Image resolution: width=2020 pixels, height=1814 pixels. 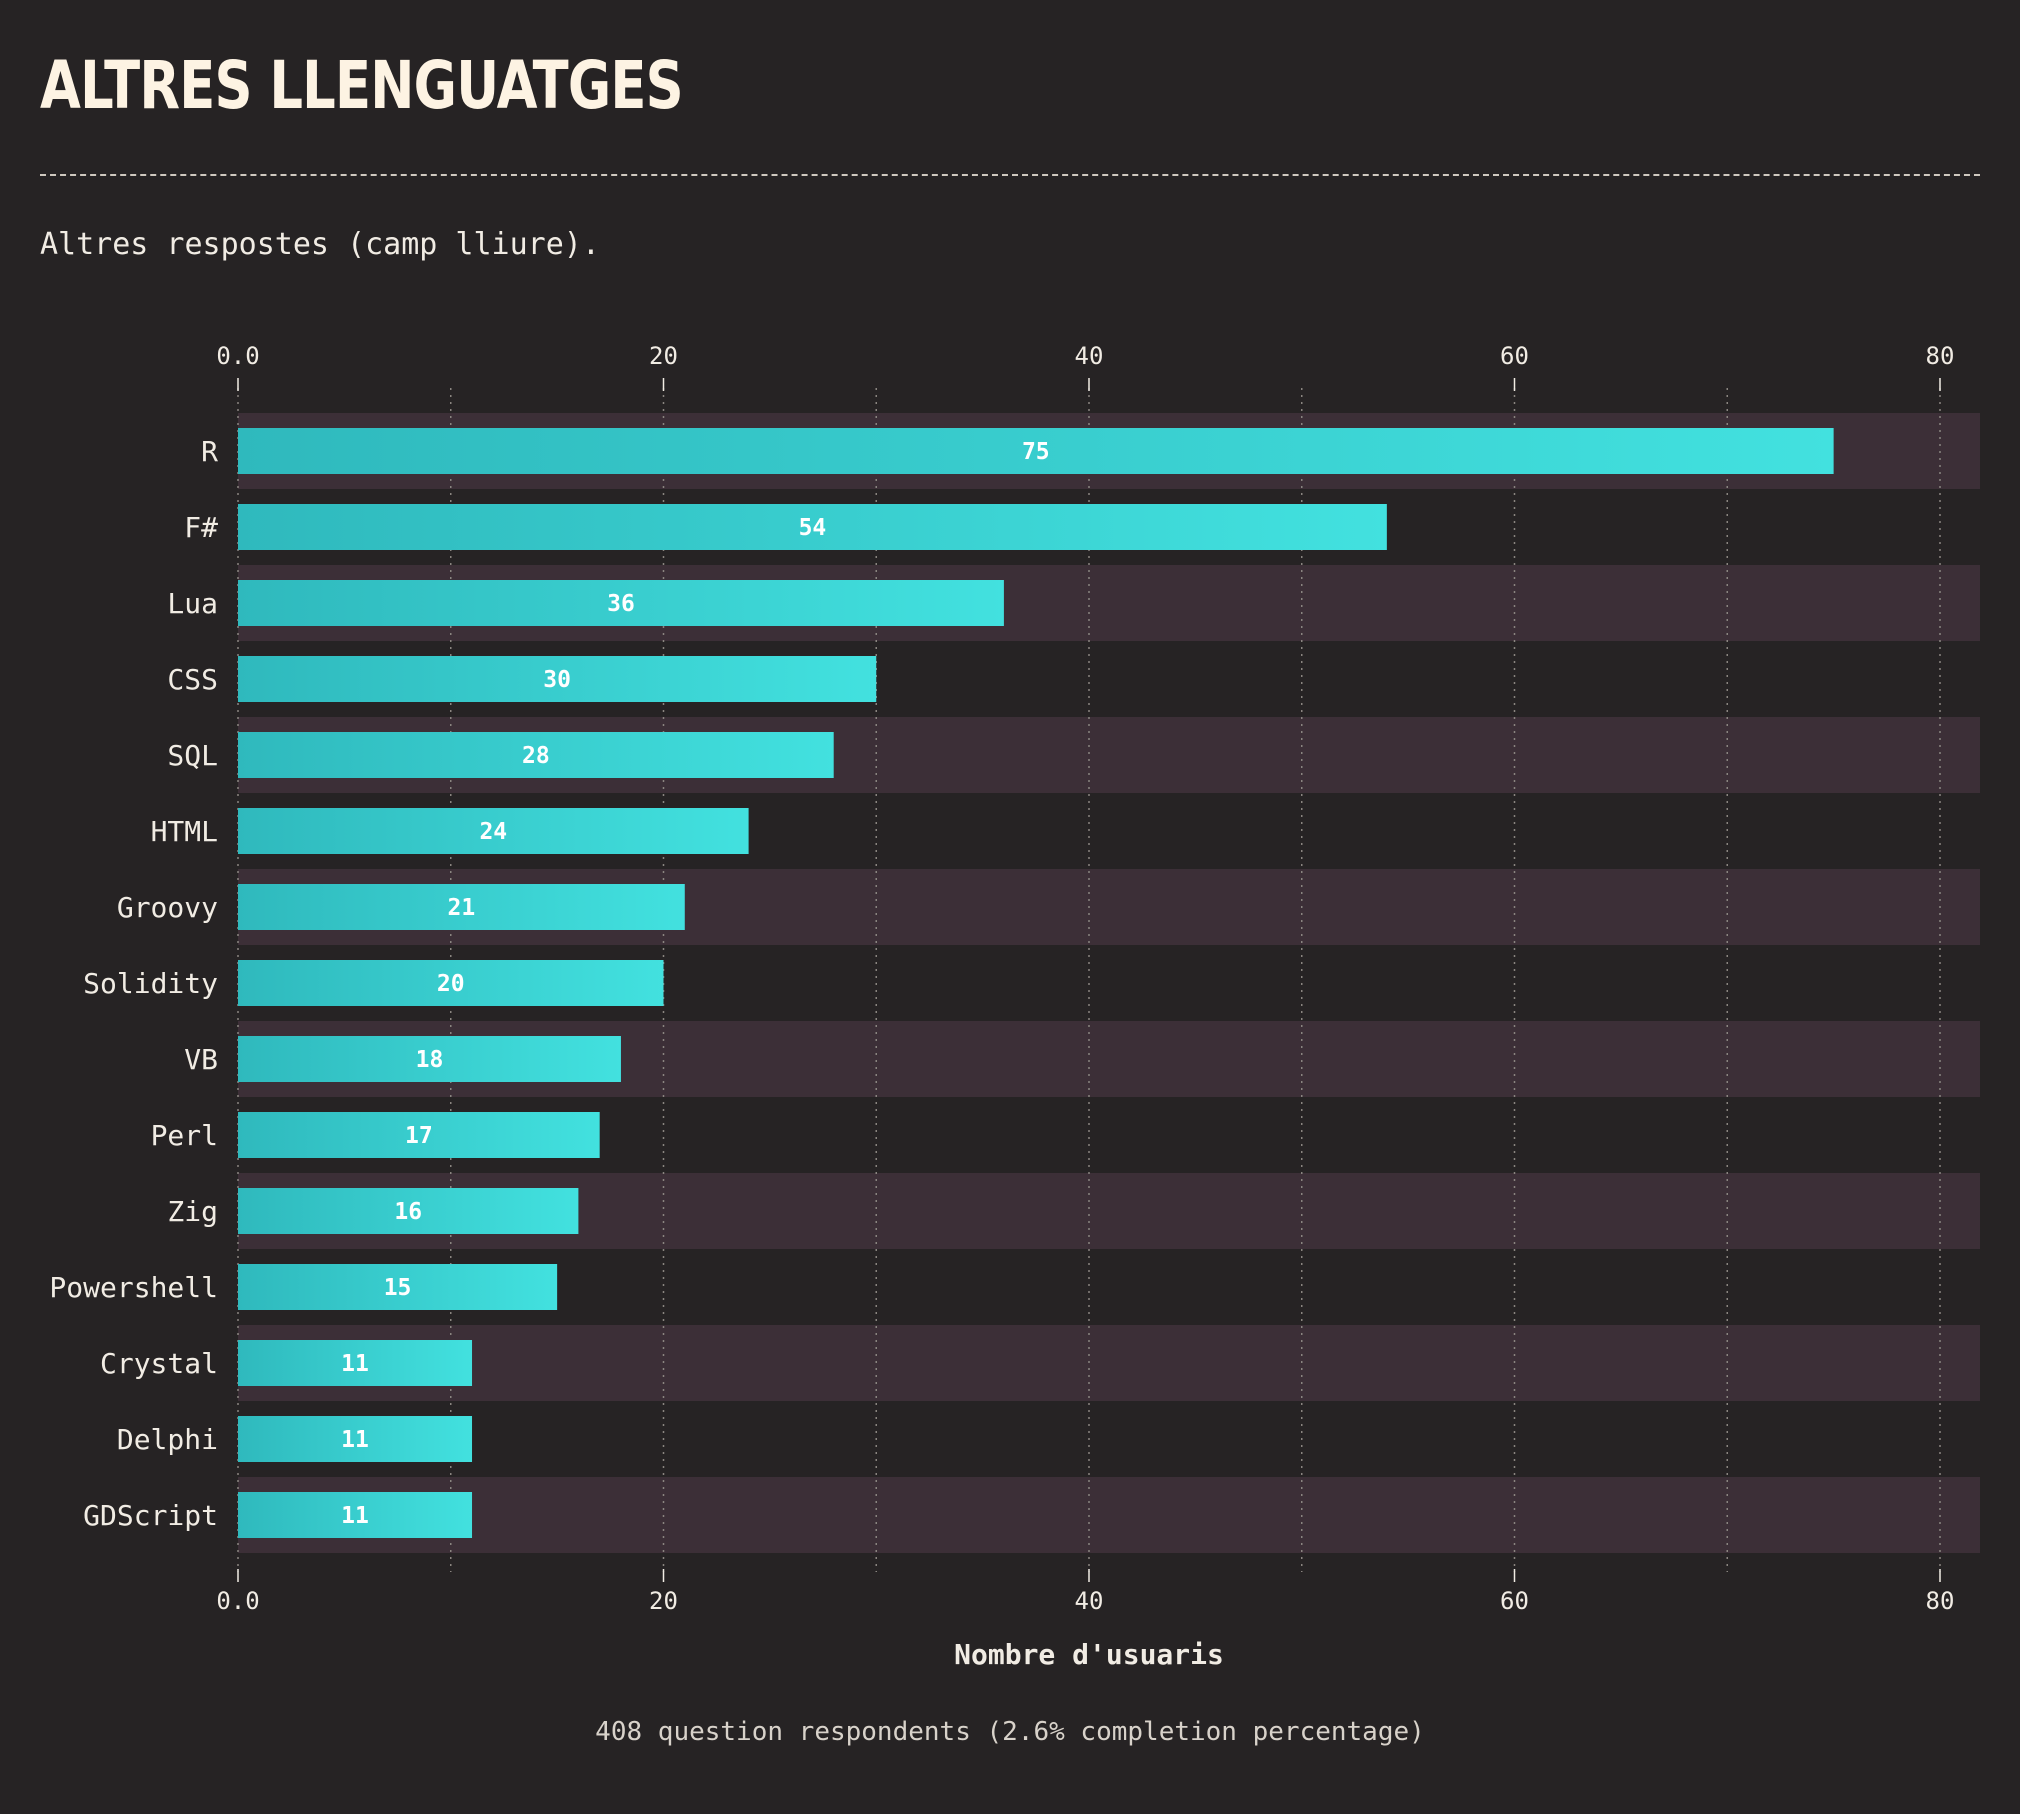 What do you see at coordinates (133, 1287) in the screenshot?
I see `category-label: Powershell` at bounding box center [133, 1287].